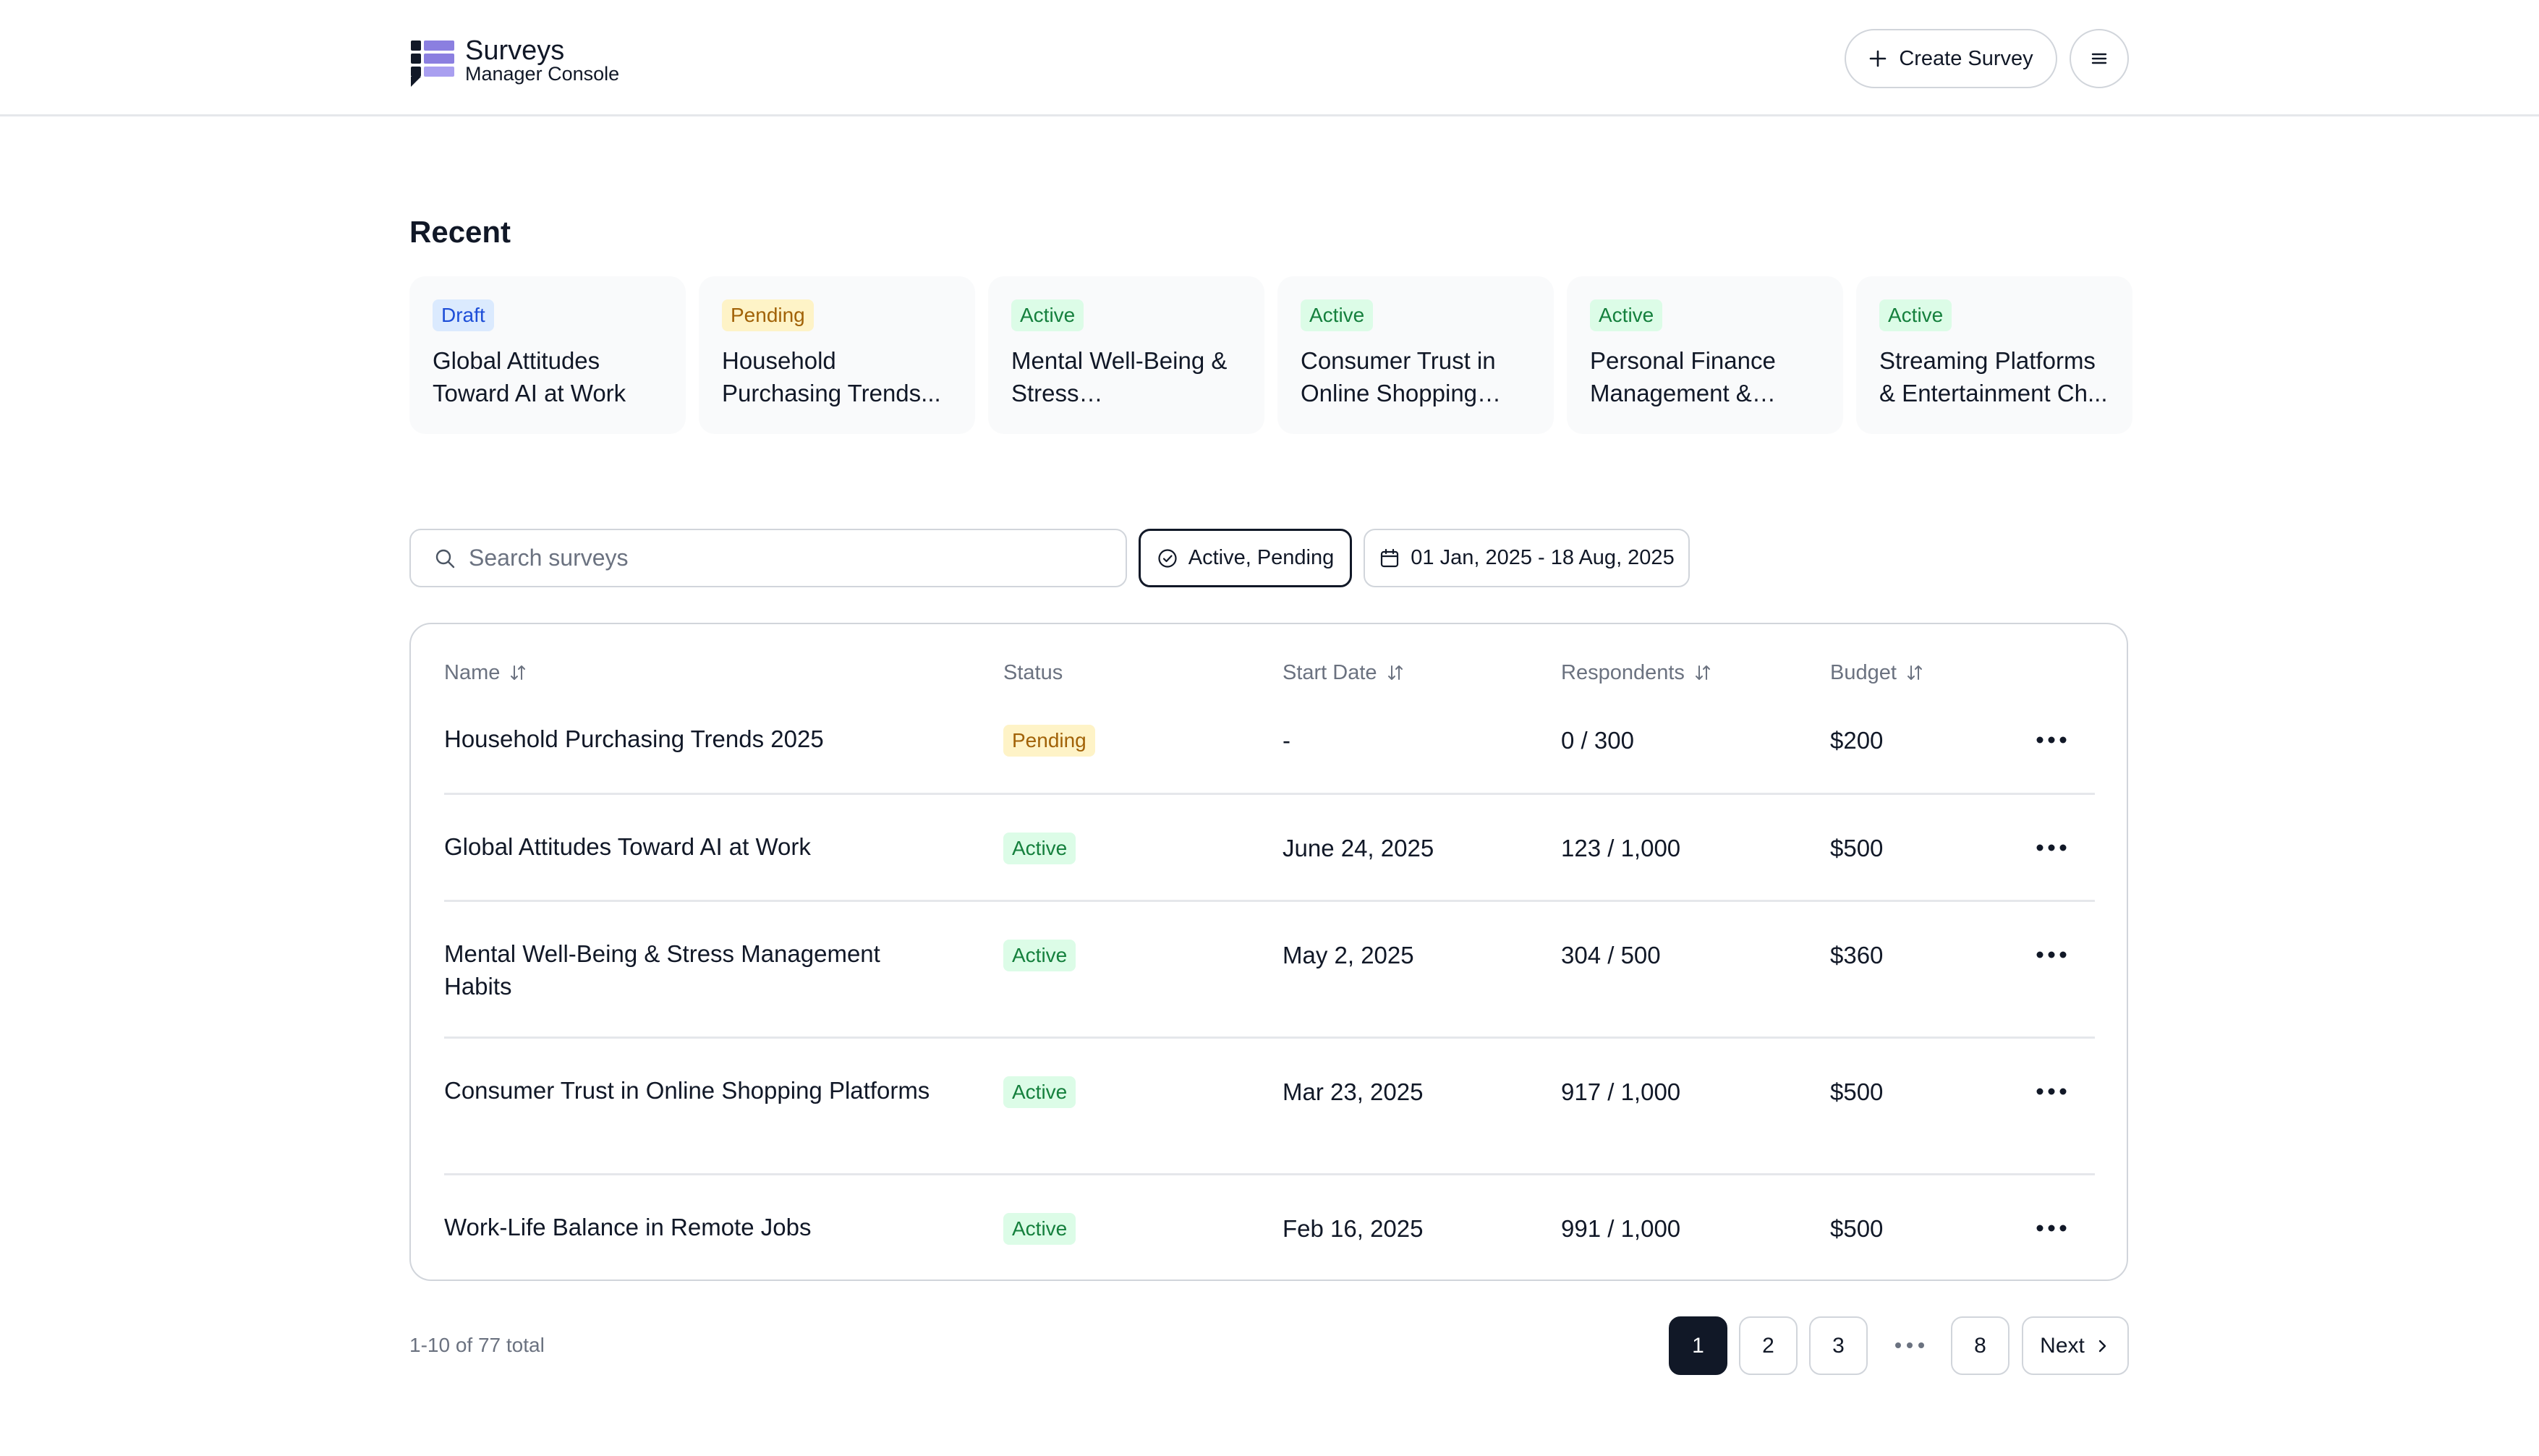 Image resolution: width=2539 pixels, height=1456 pixels. I want to click on app-subtitle: Manager Console, so click(542, 74).